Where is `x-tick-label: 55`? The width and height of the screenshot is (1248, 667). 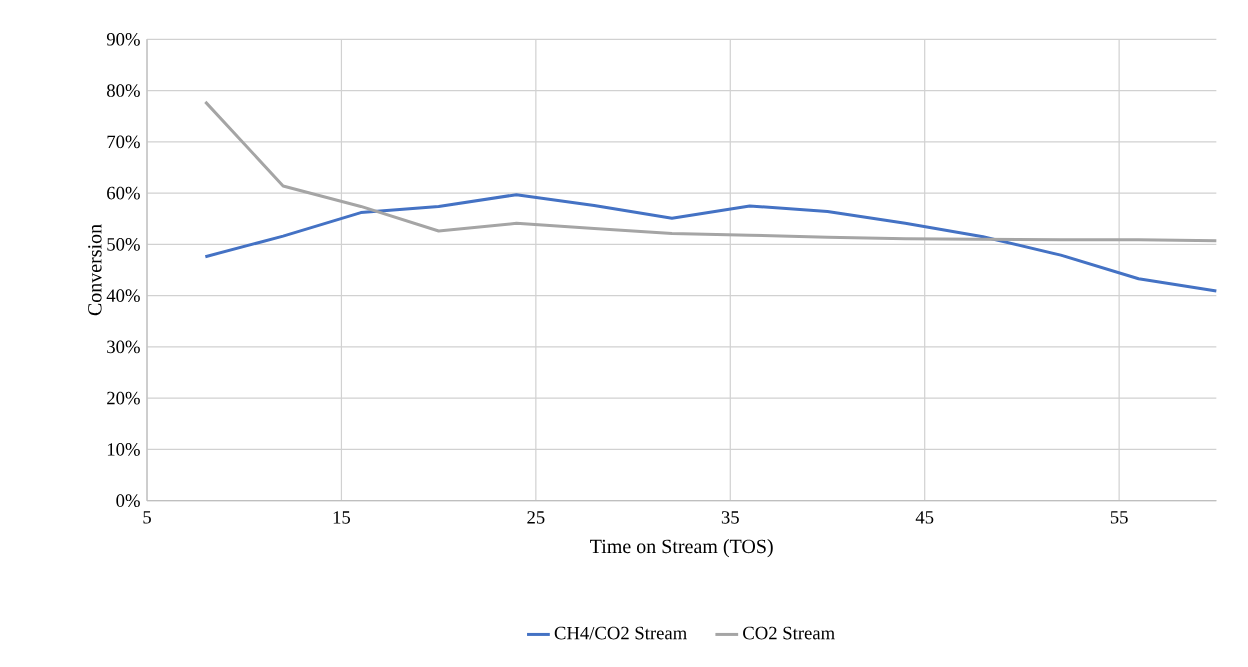
x-tick-label: 55 is located at coordinates (1119, 517).